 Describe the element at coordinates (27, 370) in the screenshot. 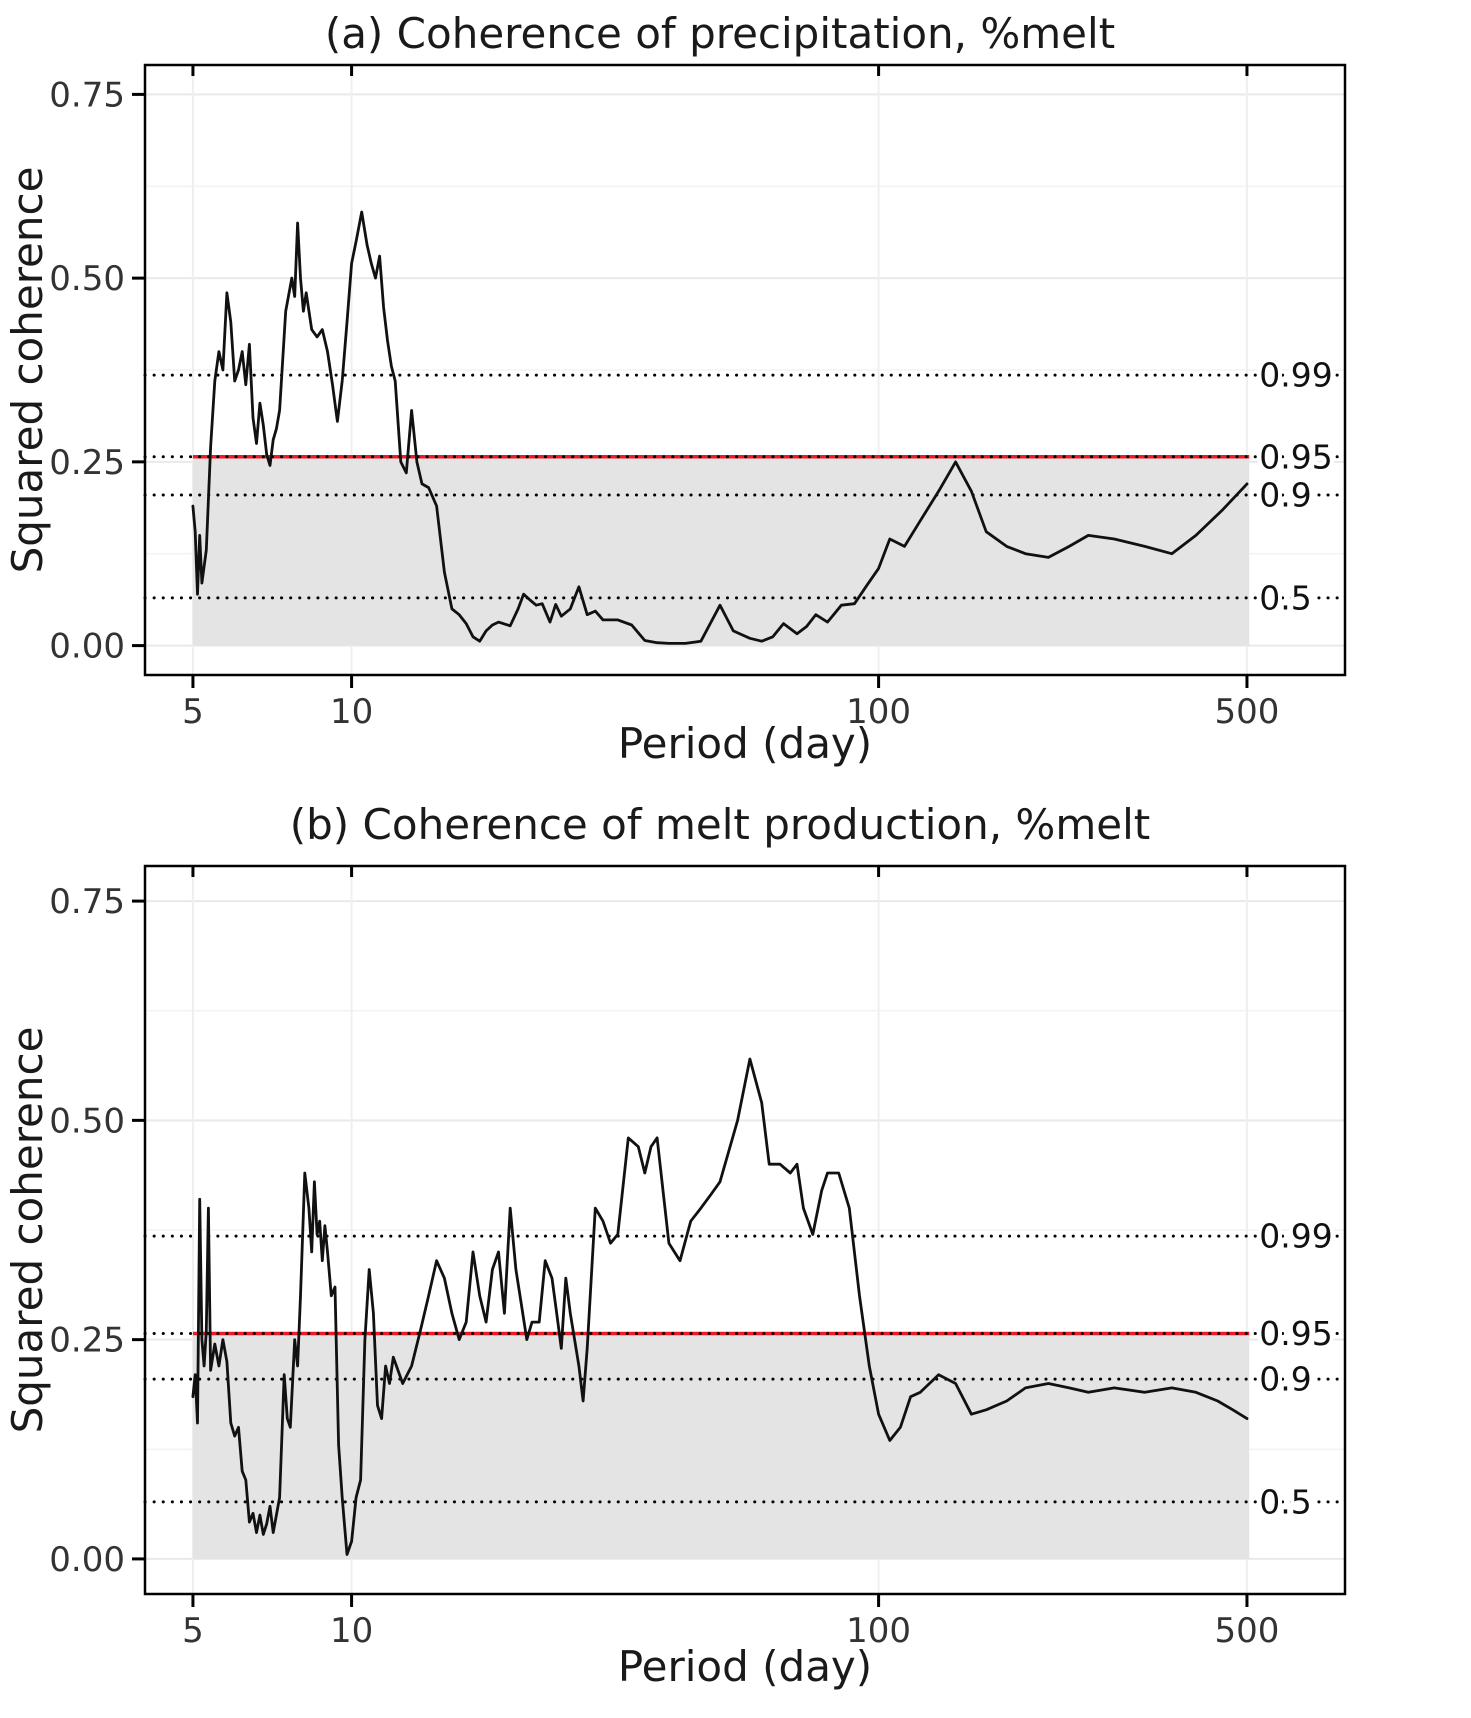

I see `chart-a-y-axis-label: Squared coherence` at that location.